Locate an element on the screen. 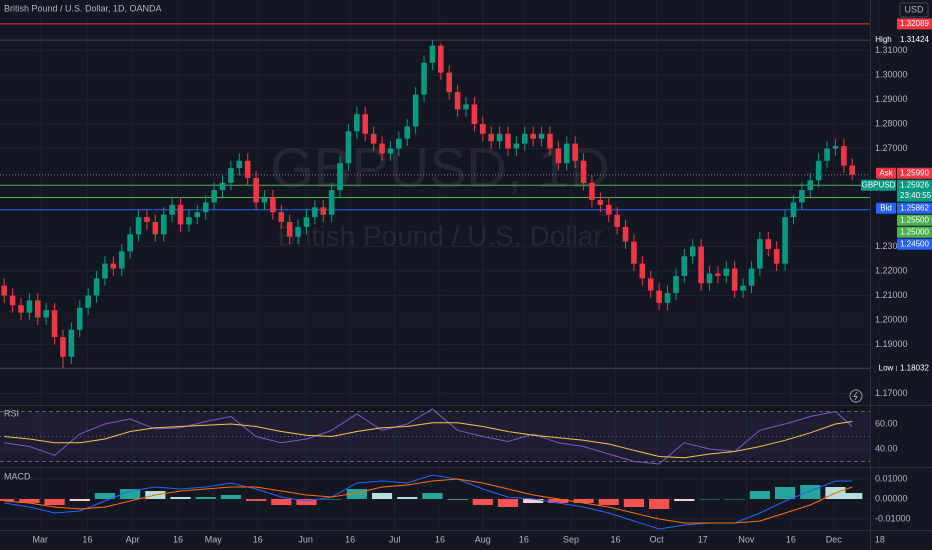 The image size is (932, 550). price-marker-label: 1.25926 is located at coordinates (914, 184).